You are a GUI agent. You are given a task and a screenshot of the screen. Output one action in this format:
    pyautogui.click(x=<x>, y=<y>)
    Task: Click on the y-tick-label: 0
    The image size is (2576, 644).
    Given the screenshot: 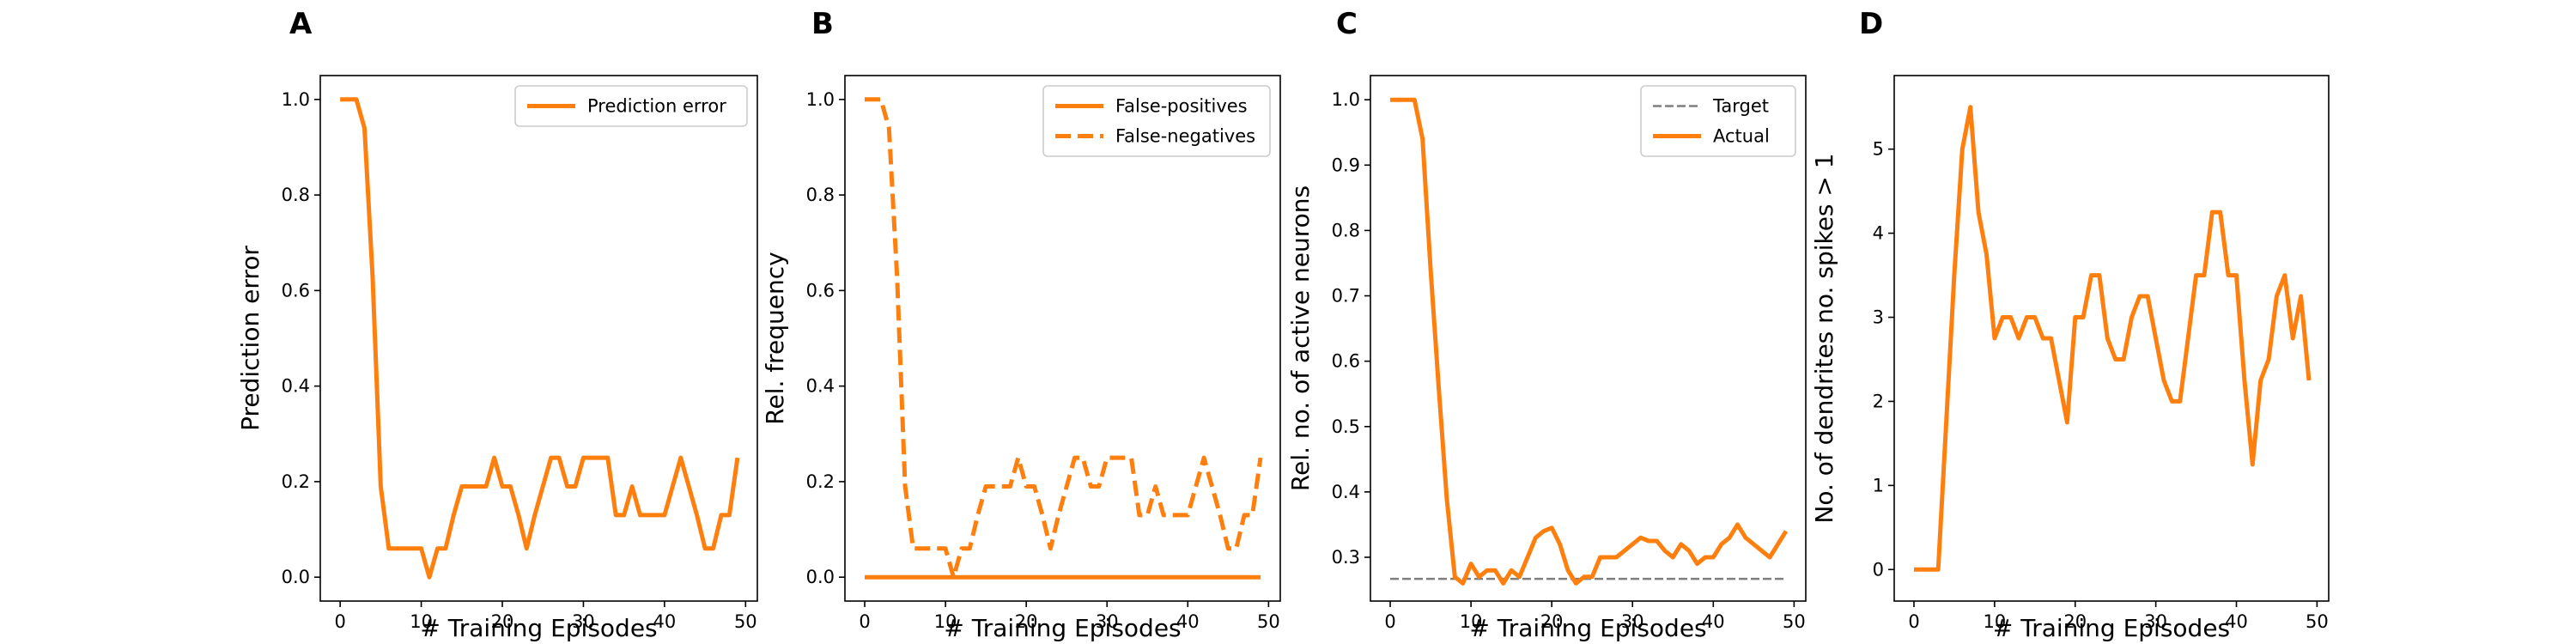 What is the action you would take?
    pyautogui.click(x=1879, y=569)
    